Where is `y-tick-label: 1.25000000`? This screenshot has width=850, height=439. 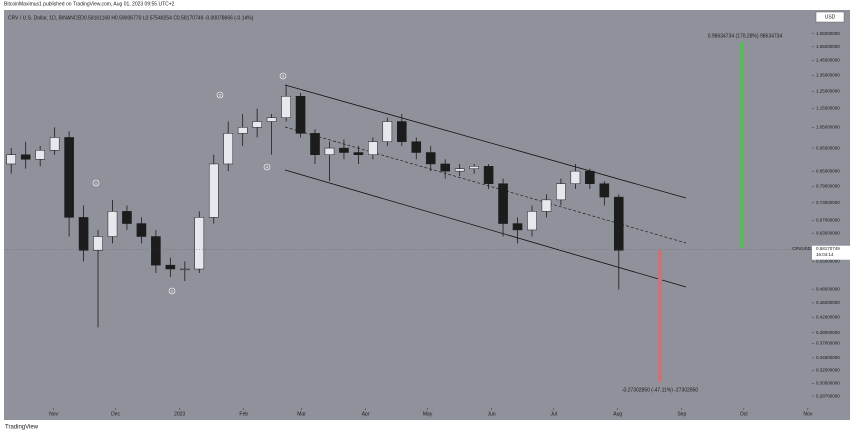
y-tick-label: 1.25000000 is located at coordinates (828, 90).